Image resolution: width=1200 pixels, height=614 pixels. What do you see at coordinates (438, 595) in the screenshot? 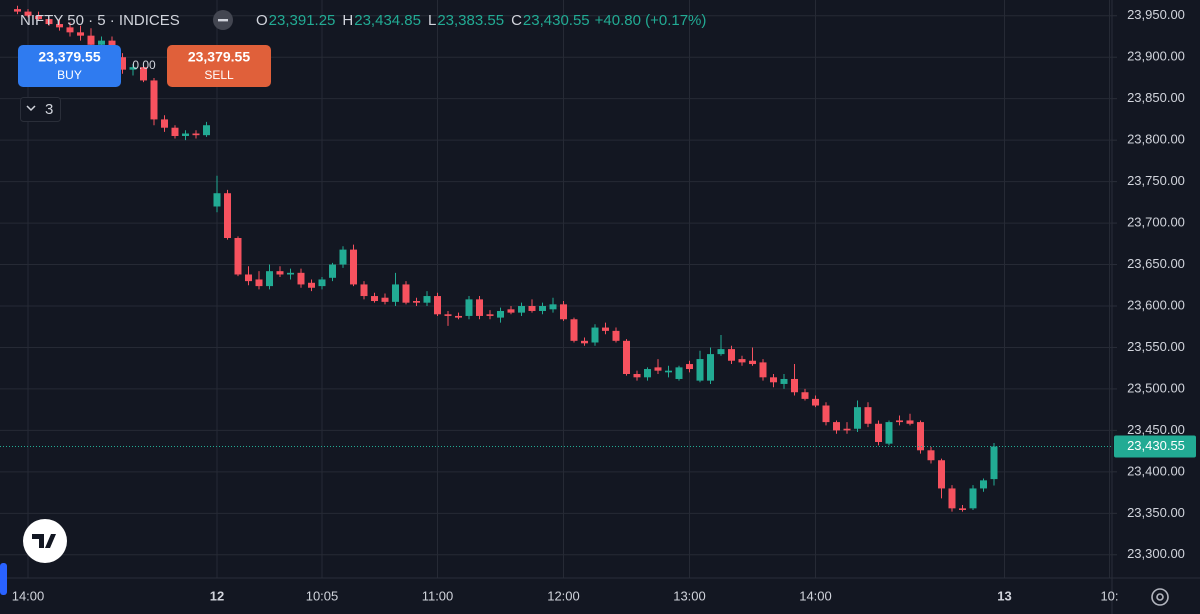
I see `x-tick-label: 11:00` at bounding box center [438, 595].